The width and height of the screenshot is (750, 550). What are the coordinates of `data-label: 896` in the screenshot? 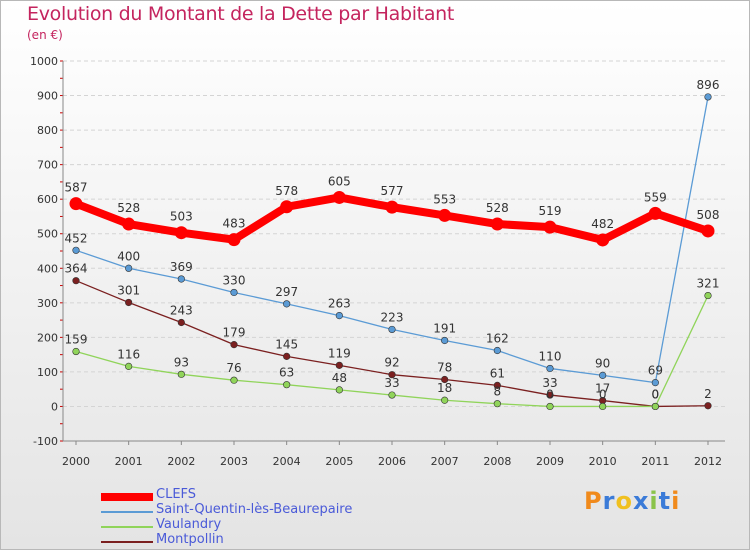 It's located at (708, 85).